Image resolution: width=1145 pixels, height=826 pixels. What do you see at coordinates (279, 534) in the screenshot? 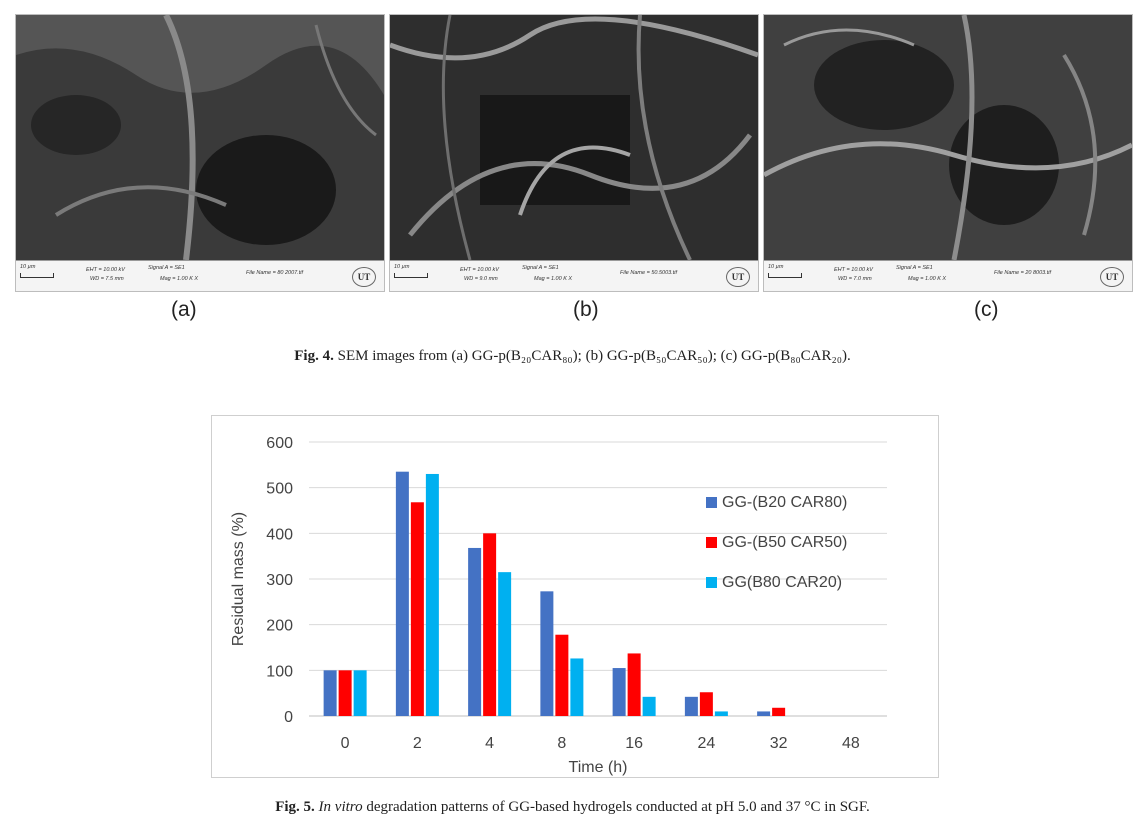
I see `y-tick-label: 400` at bounding box center [279, 534].